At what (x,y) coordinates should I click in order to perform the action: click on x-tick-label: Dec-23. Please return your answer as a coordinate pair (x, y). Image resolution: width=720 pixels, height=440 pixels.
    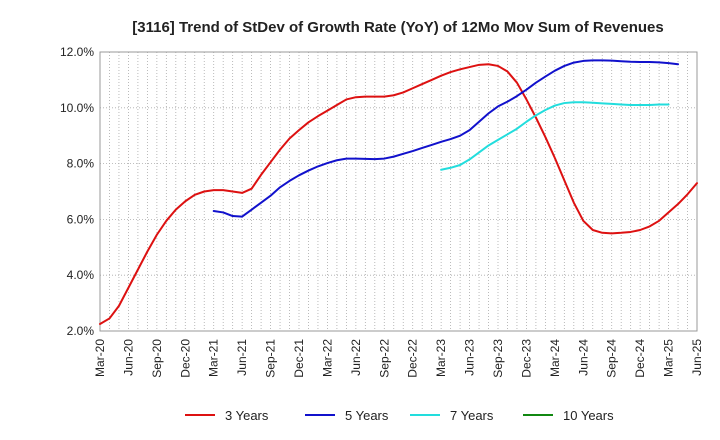
    Looking at the image, I should click on (526, 358).